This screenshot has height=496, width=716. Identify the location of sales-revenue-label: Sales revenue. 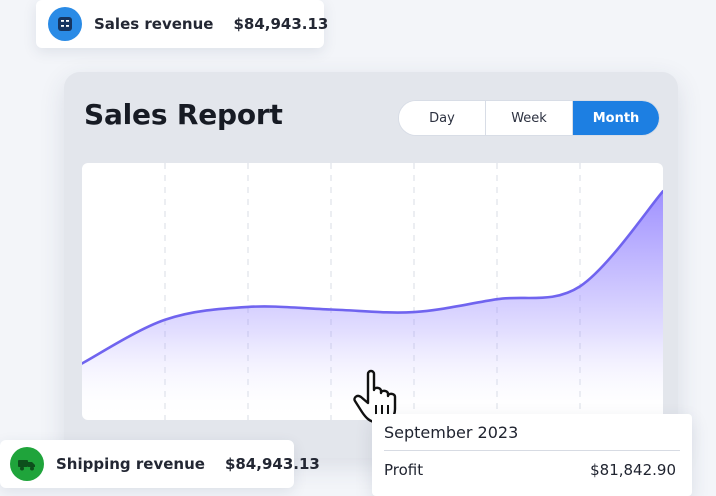
(154, 24).